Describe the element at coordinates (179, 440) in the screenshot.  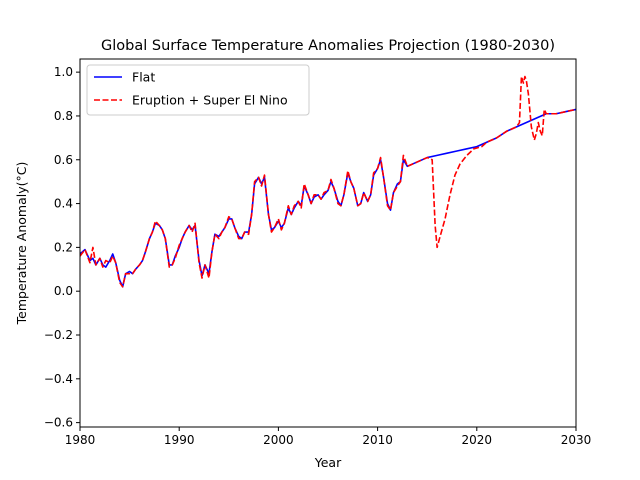
I see `x-tick-label: 1990` at that location.